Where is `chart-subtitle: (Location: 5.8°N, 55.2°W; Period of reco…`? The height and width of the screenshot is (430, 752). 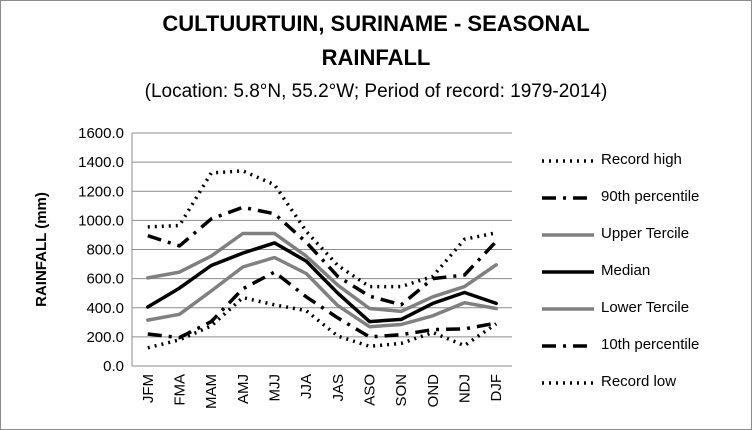 chart-subtitle: (Location: 5.8°N, 55.2°W; Period of reco… is located at coordinates (376, 91).